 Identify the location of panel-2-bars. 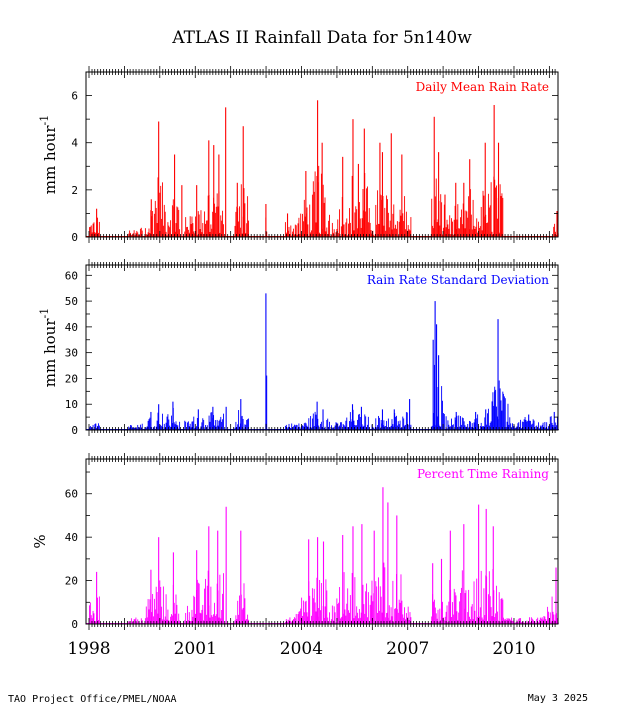
(324, 362).